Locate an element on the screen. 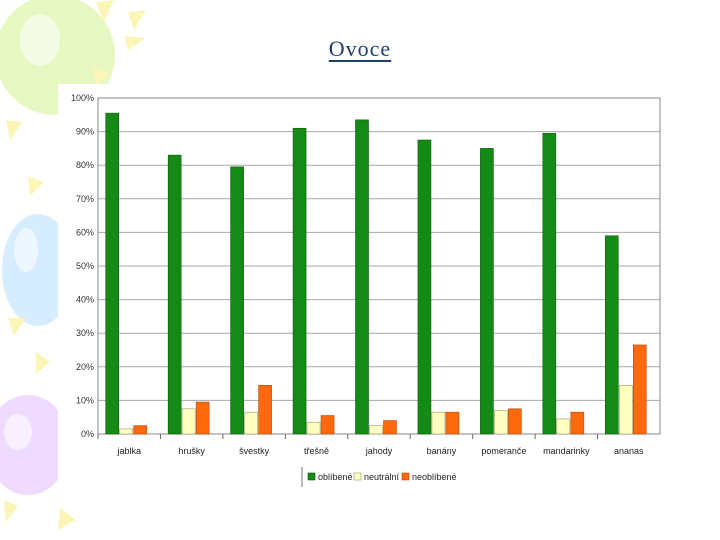 This screenshot has height=540, width=720. legend-label: neutrální is located at coordinates (382, 477).